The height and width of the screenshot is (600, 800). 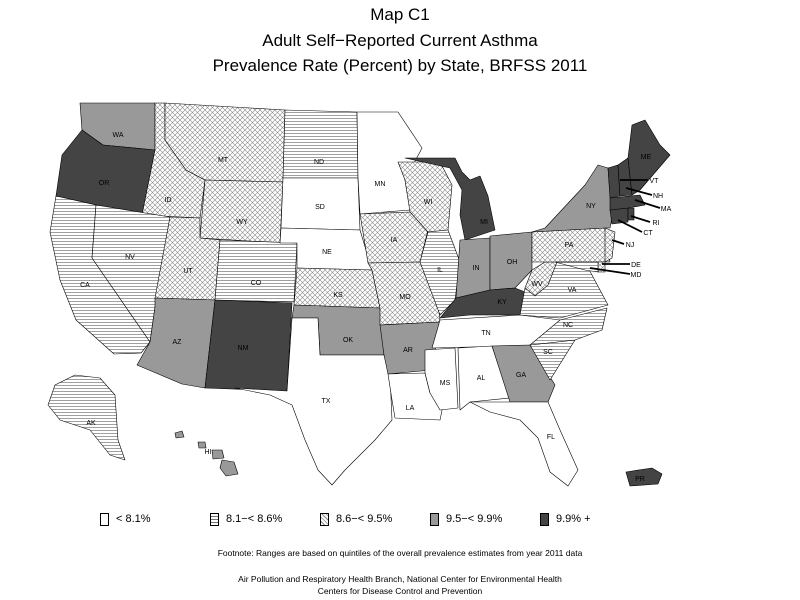 I want to click on state-label-hi: HI, so click(x=208, y=452).